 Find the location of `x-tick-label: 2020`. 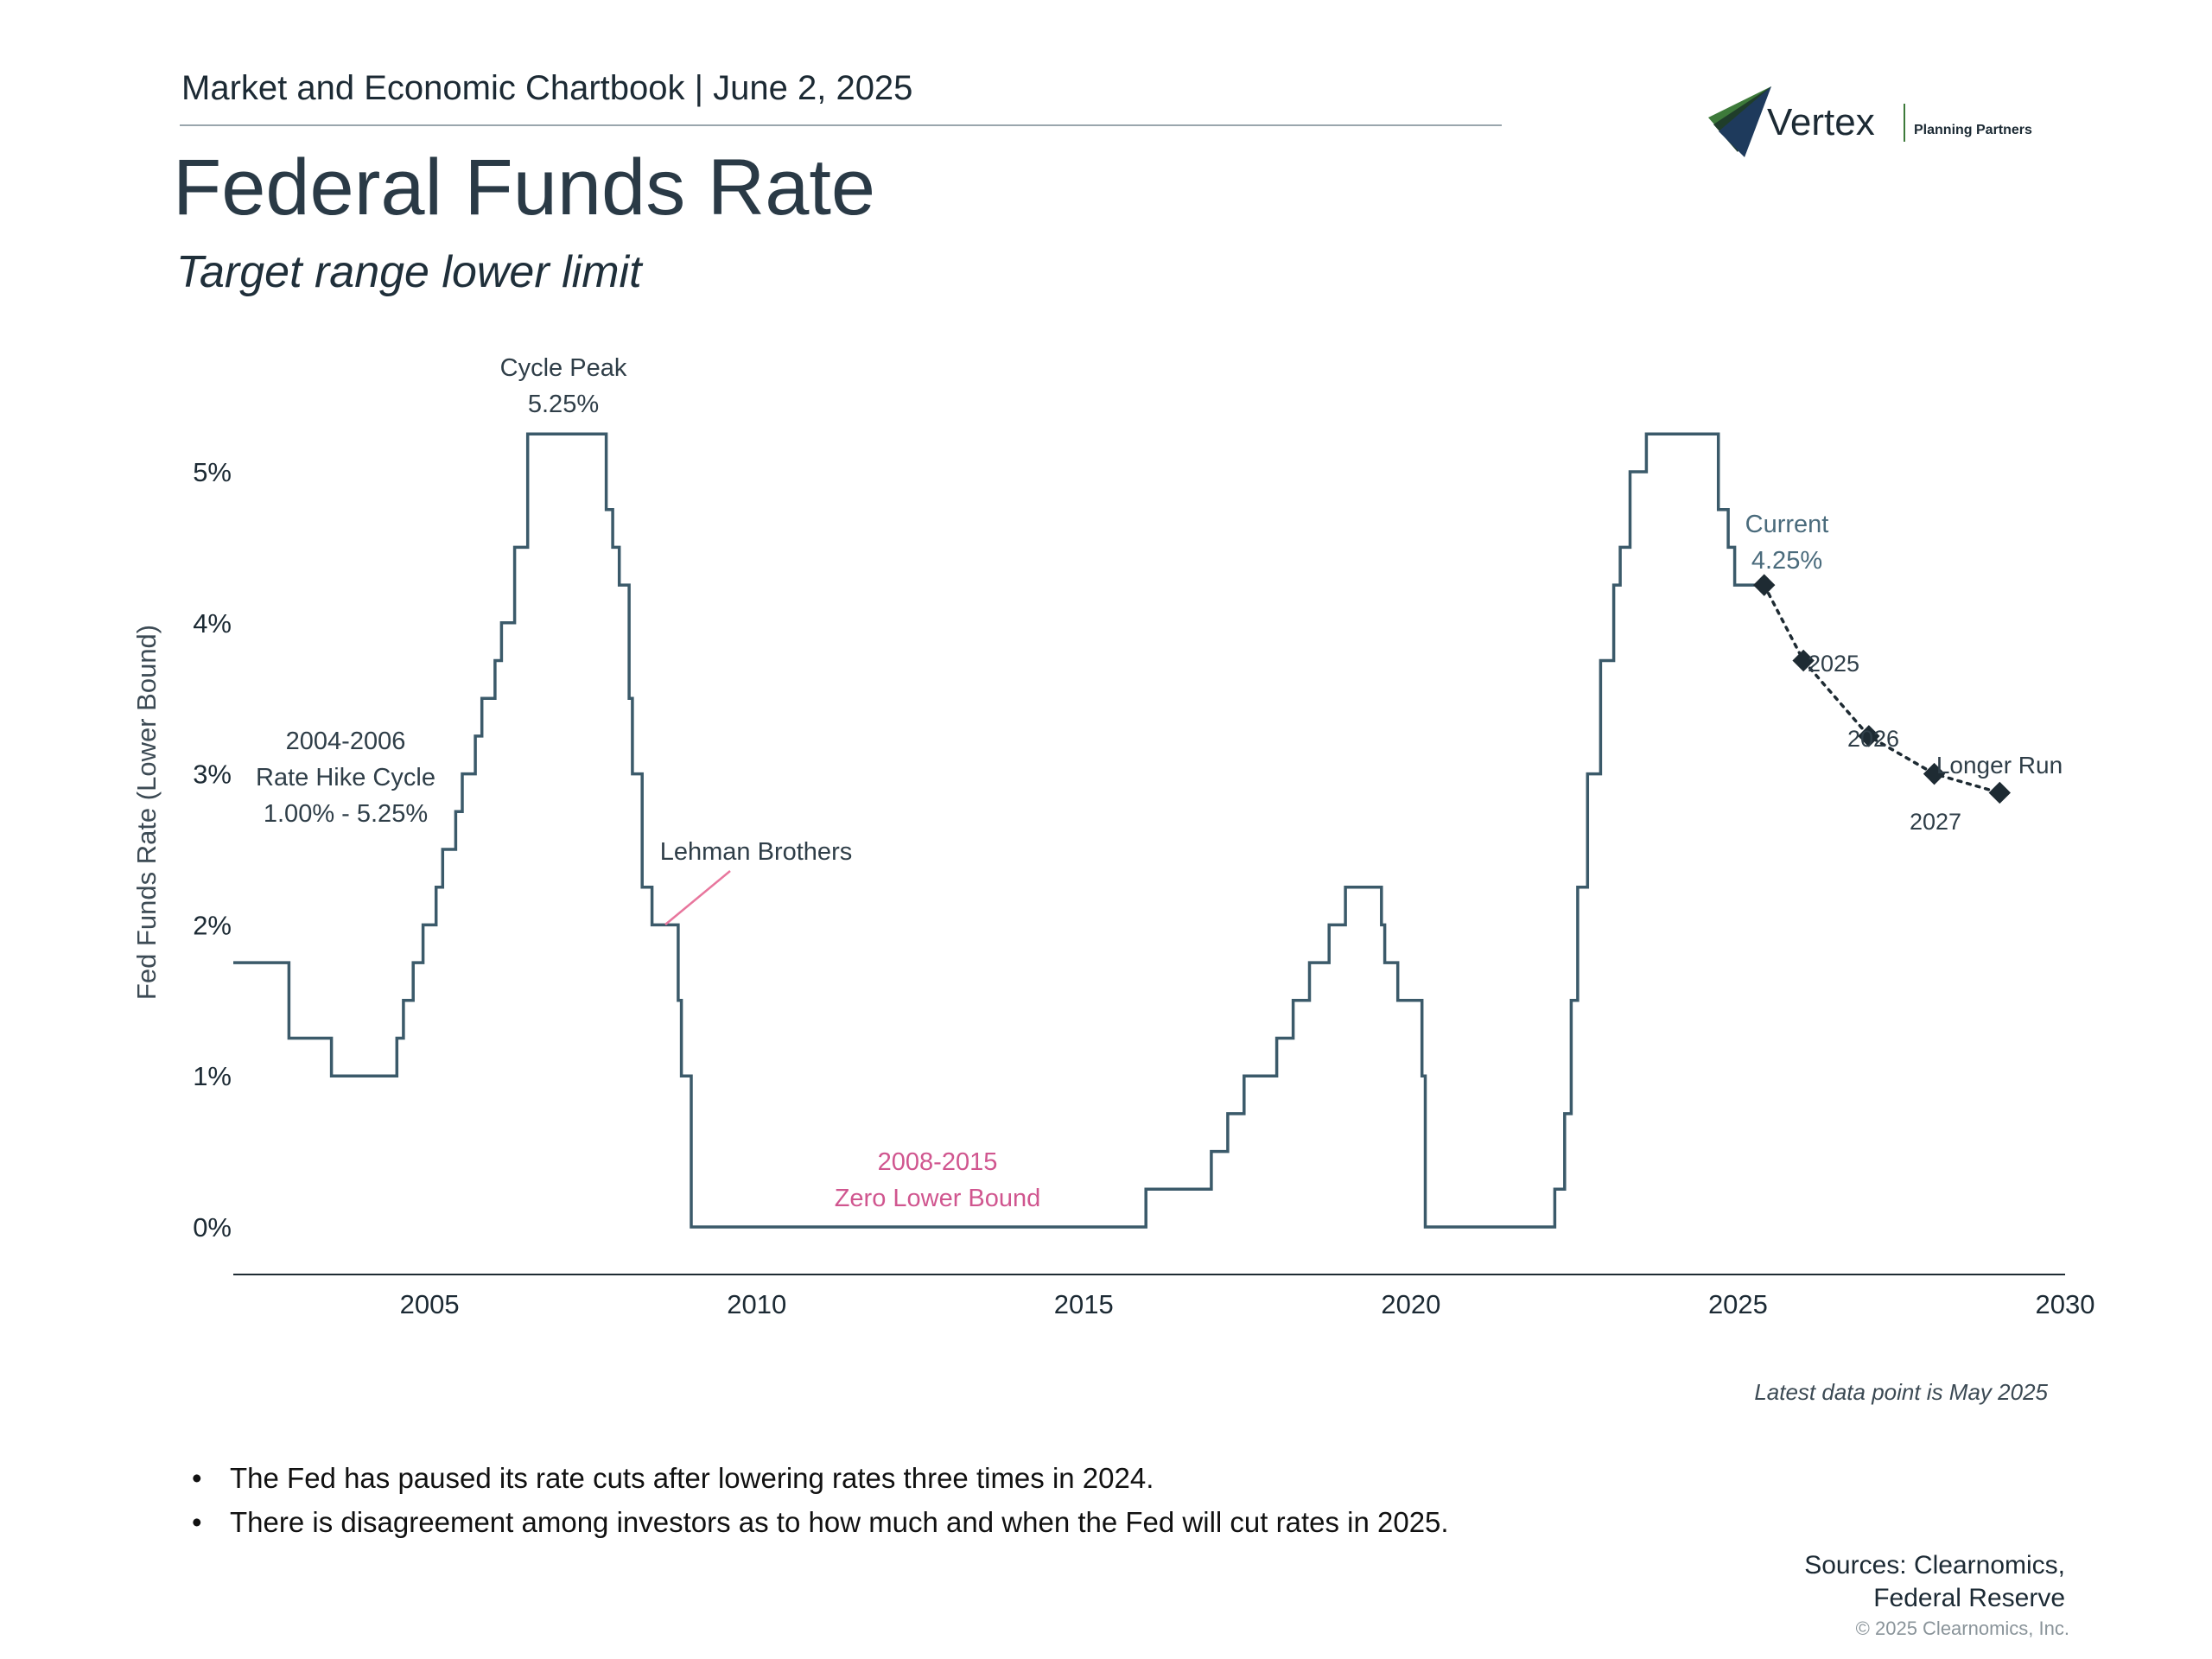

x-tick-label: 2020 is located at coordinates (1410, 1304).